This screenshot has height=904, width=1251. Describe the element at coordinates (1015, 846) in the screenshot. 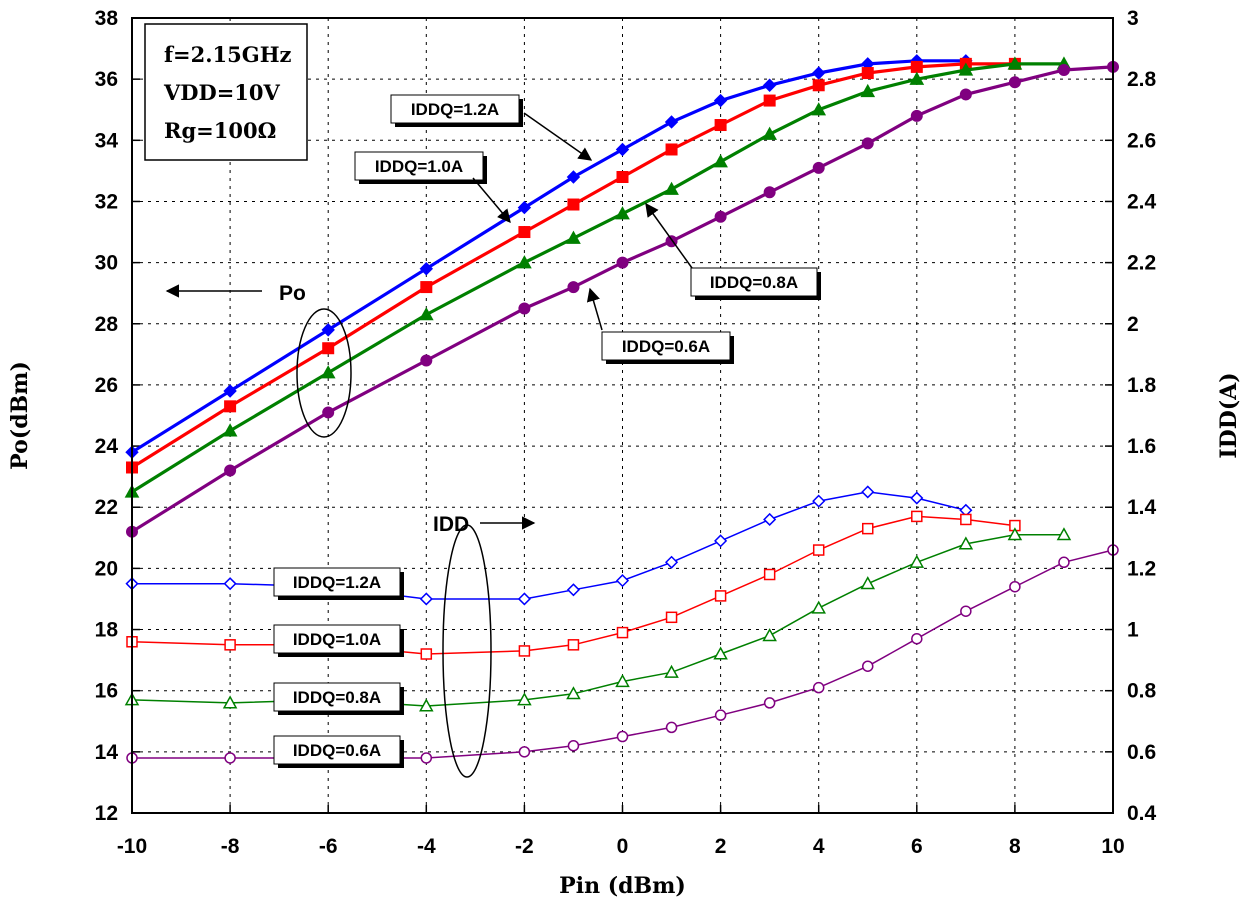

I see `x-tick-label: 8` at that location.